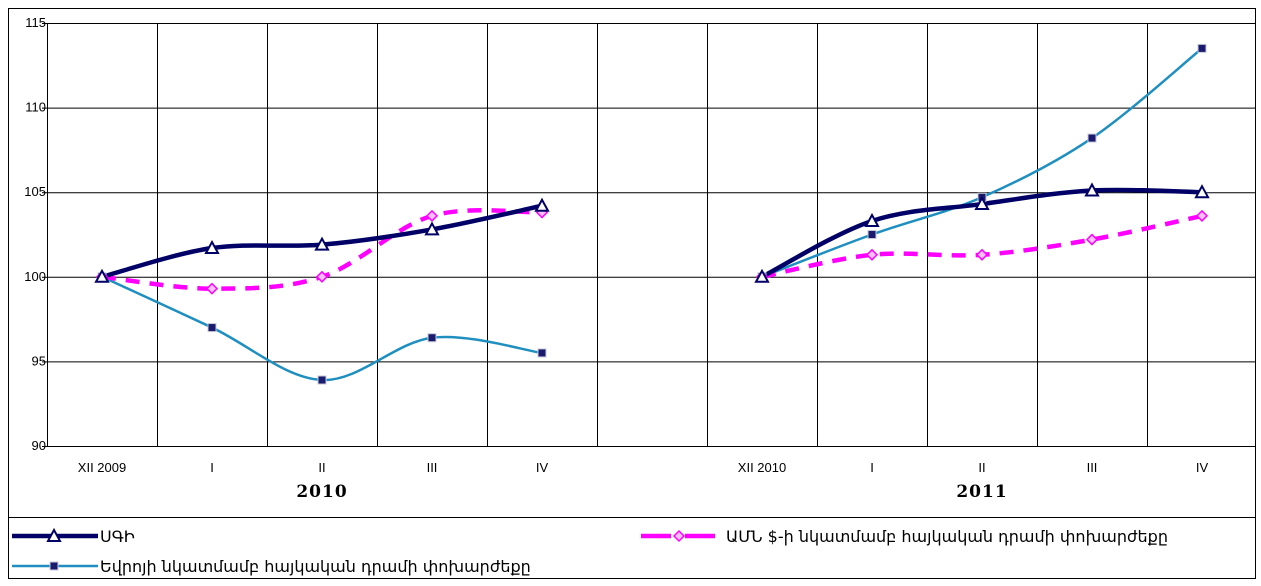 Image resolution: width=1261 pixels, height=586 pixels. I want to click on x-tick-label: XII 2009, so click(102, 467).